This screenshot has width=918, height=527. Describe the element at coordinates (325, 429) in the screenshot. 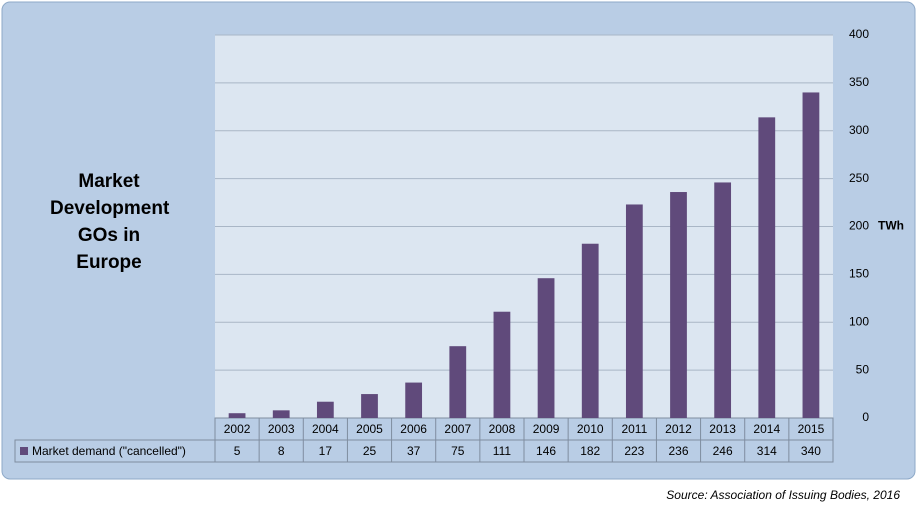

I see `x-tick-label: 2004` at that location.